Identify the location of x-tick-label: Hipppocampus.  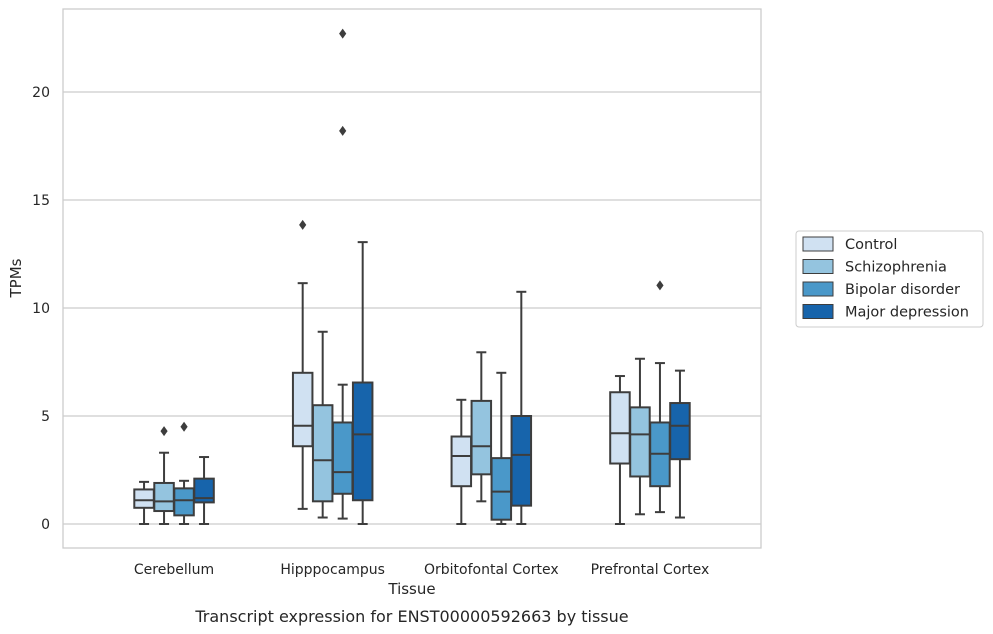
(332, 570).